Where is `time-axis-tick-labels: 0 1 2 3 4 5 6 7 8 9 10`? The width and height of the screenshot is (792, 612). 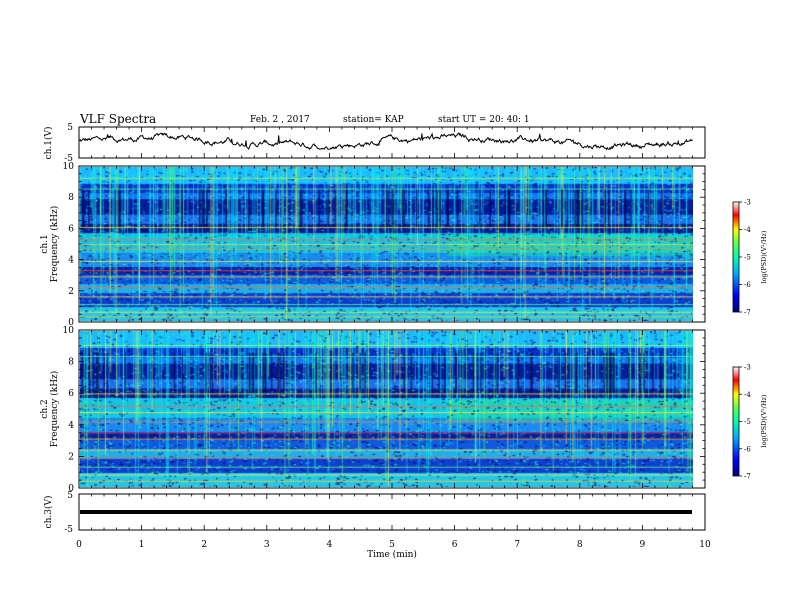 time-axis-tick-labels: 0 1 2 3 4 5 6 7 8 9 10 is located at coordinates (393, 545).